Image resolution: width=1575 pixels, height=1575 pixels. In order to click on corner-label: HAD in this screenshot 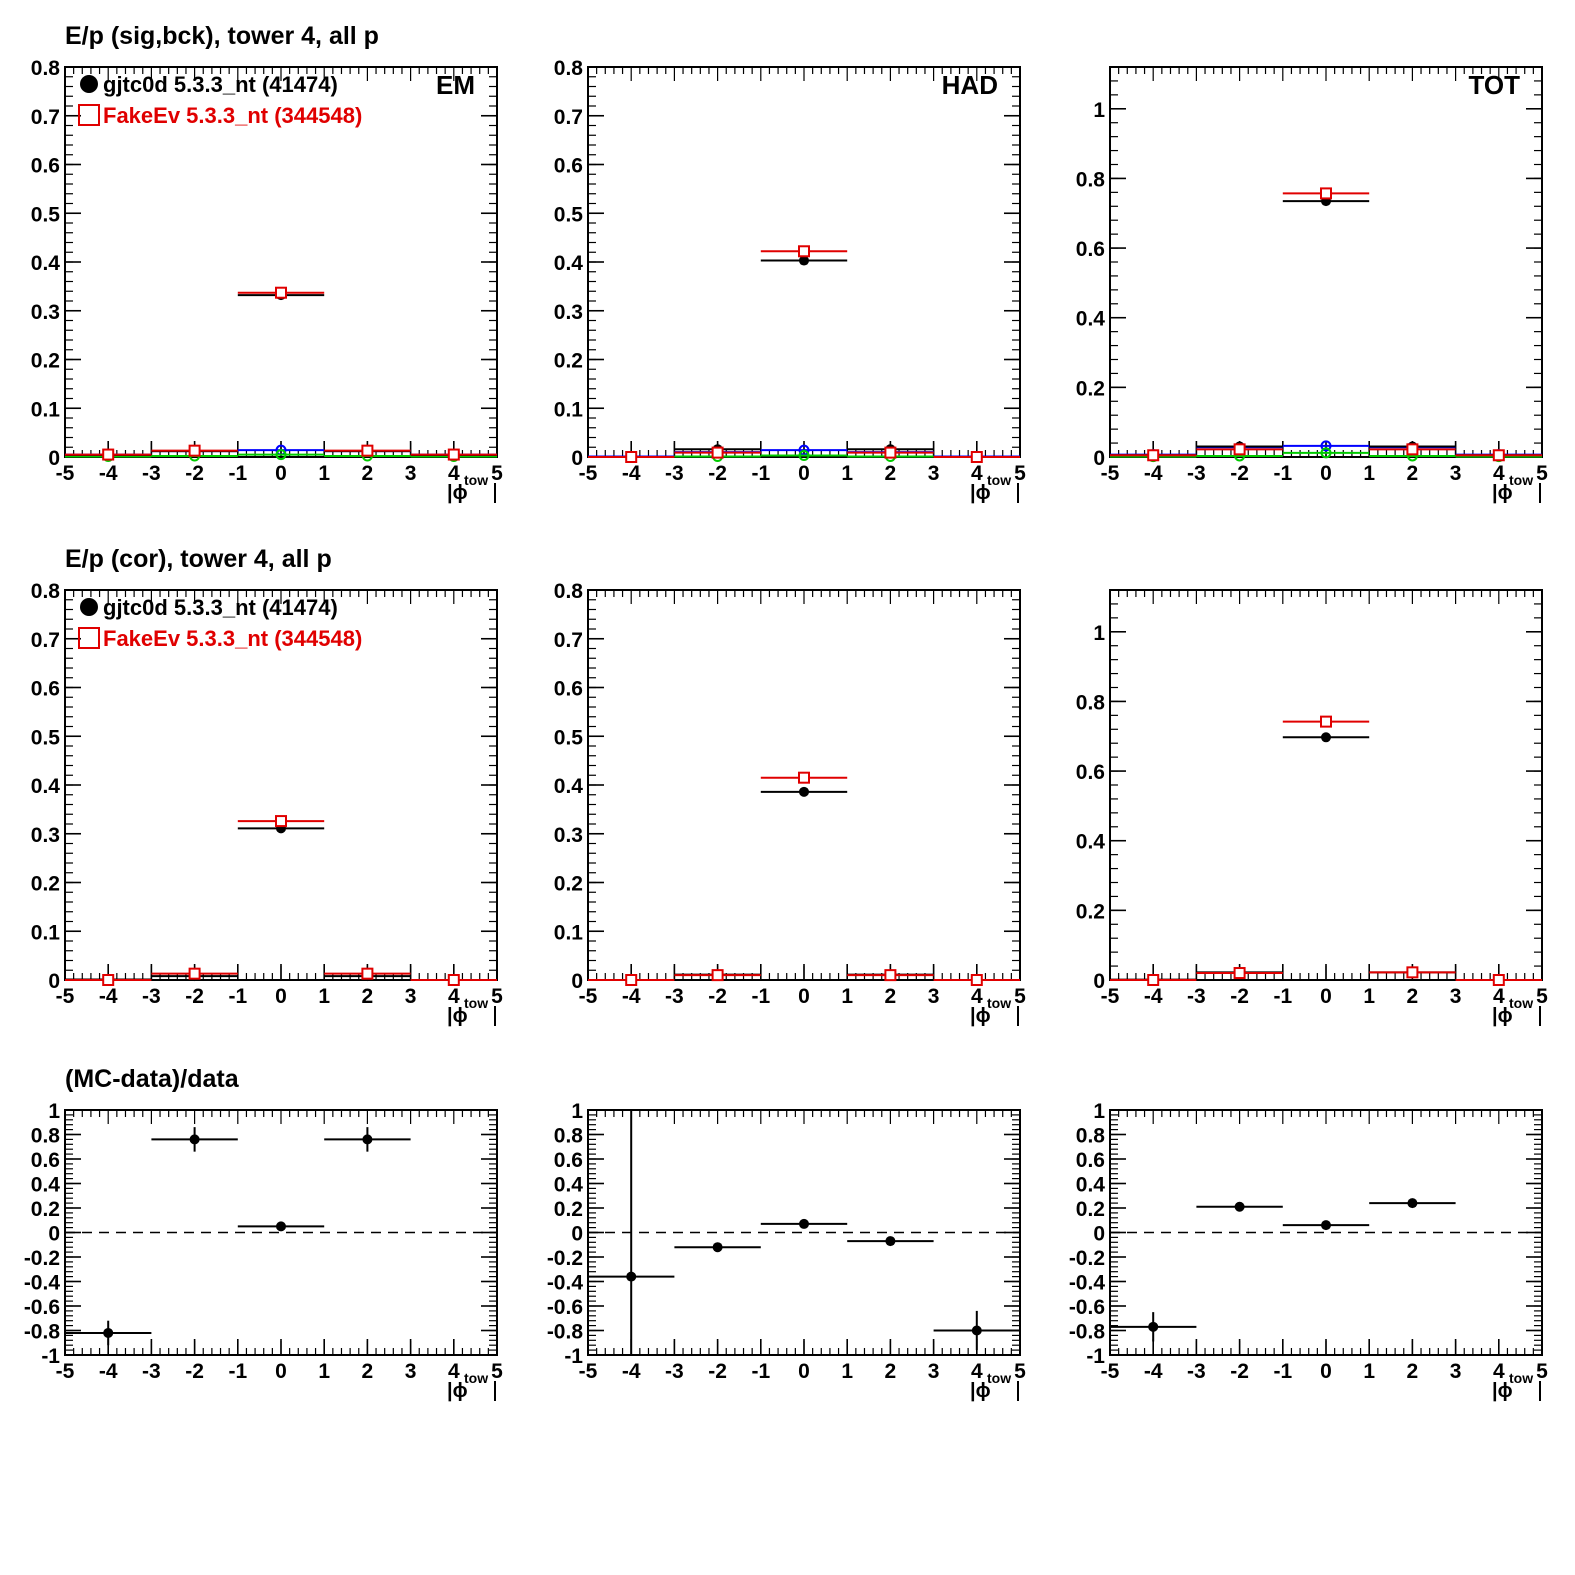, I will do `click(970, 85)`.